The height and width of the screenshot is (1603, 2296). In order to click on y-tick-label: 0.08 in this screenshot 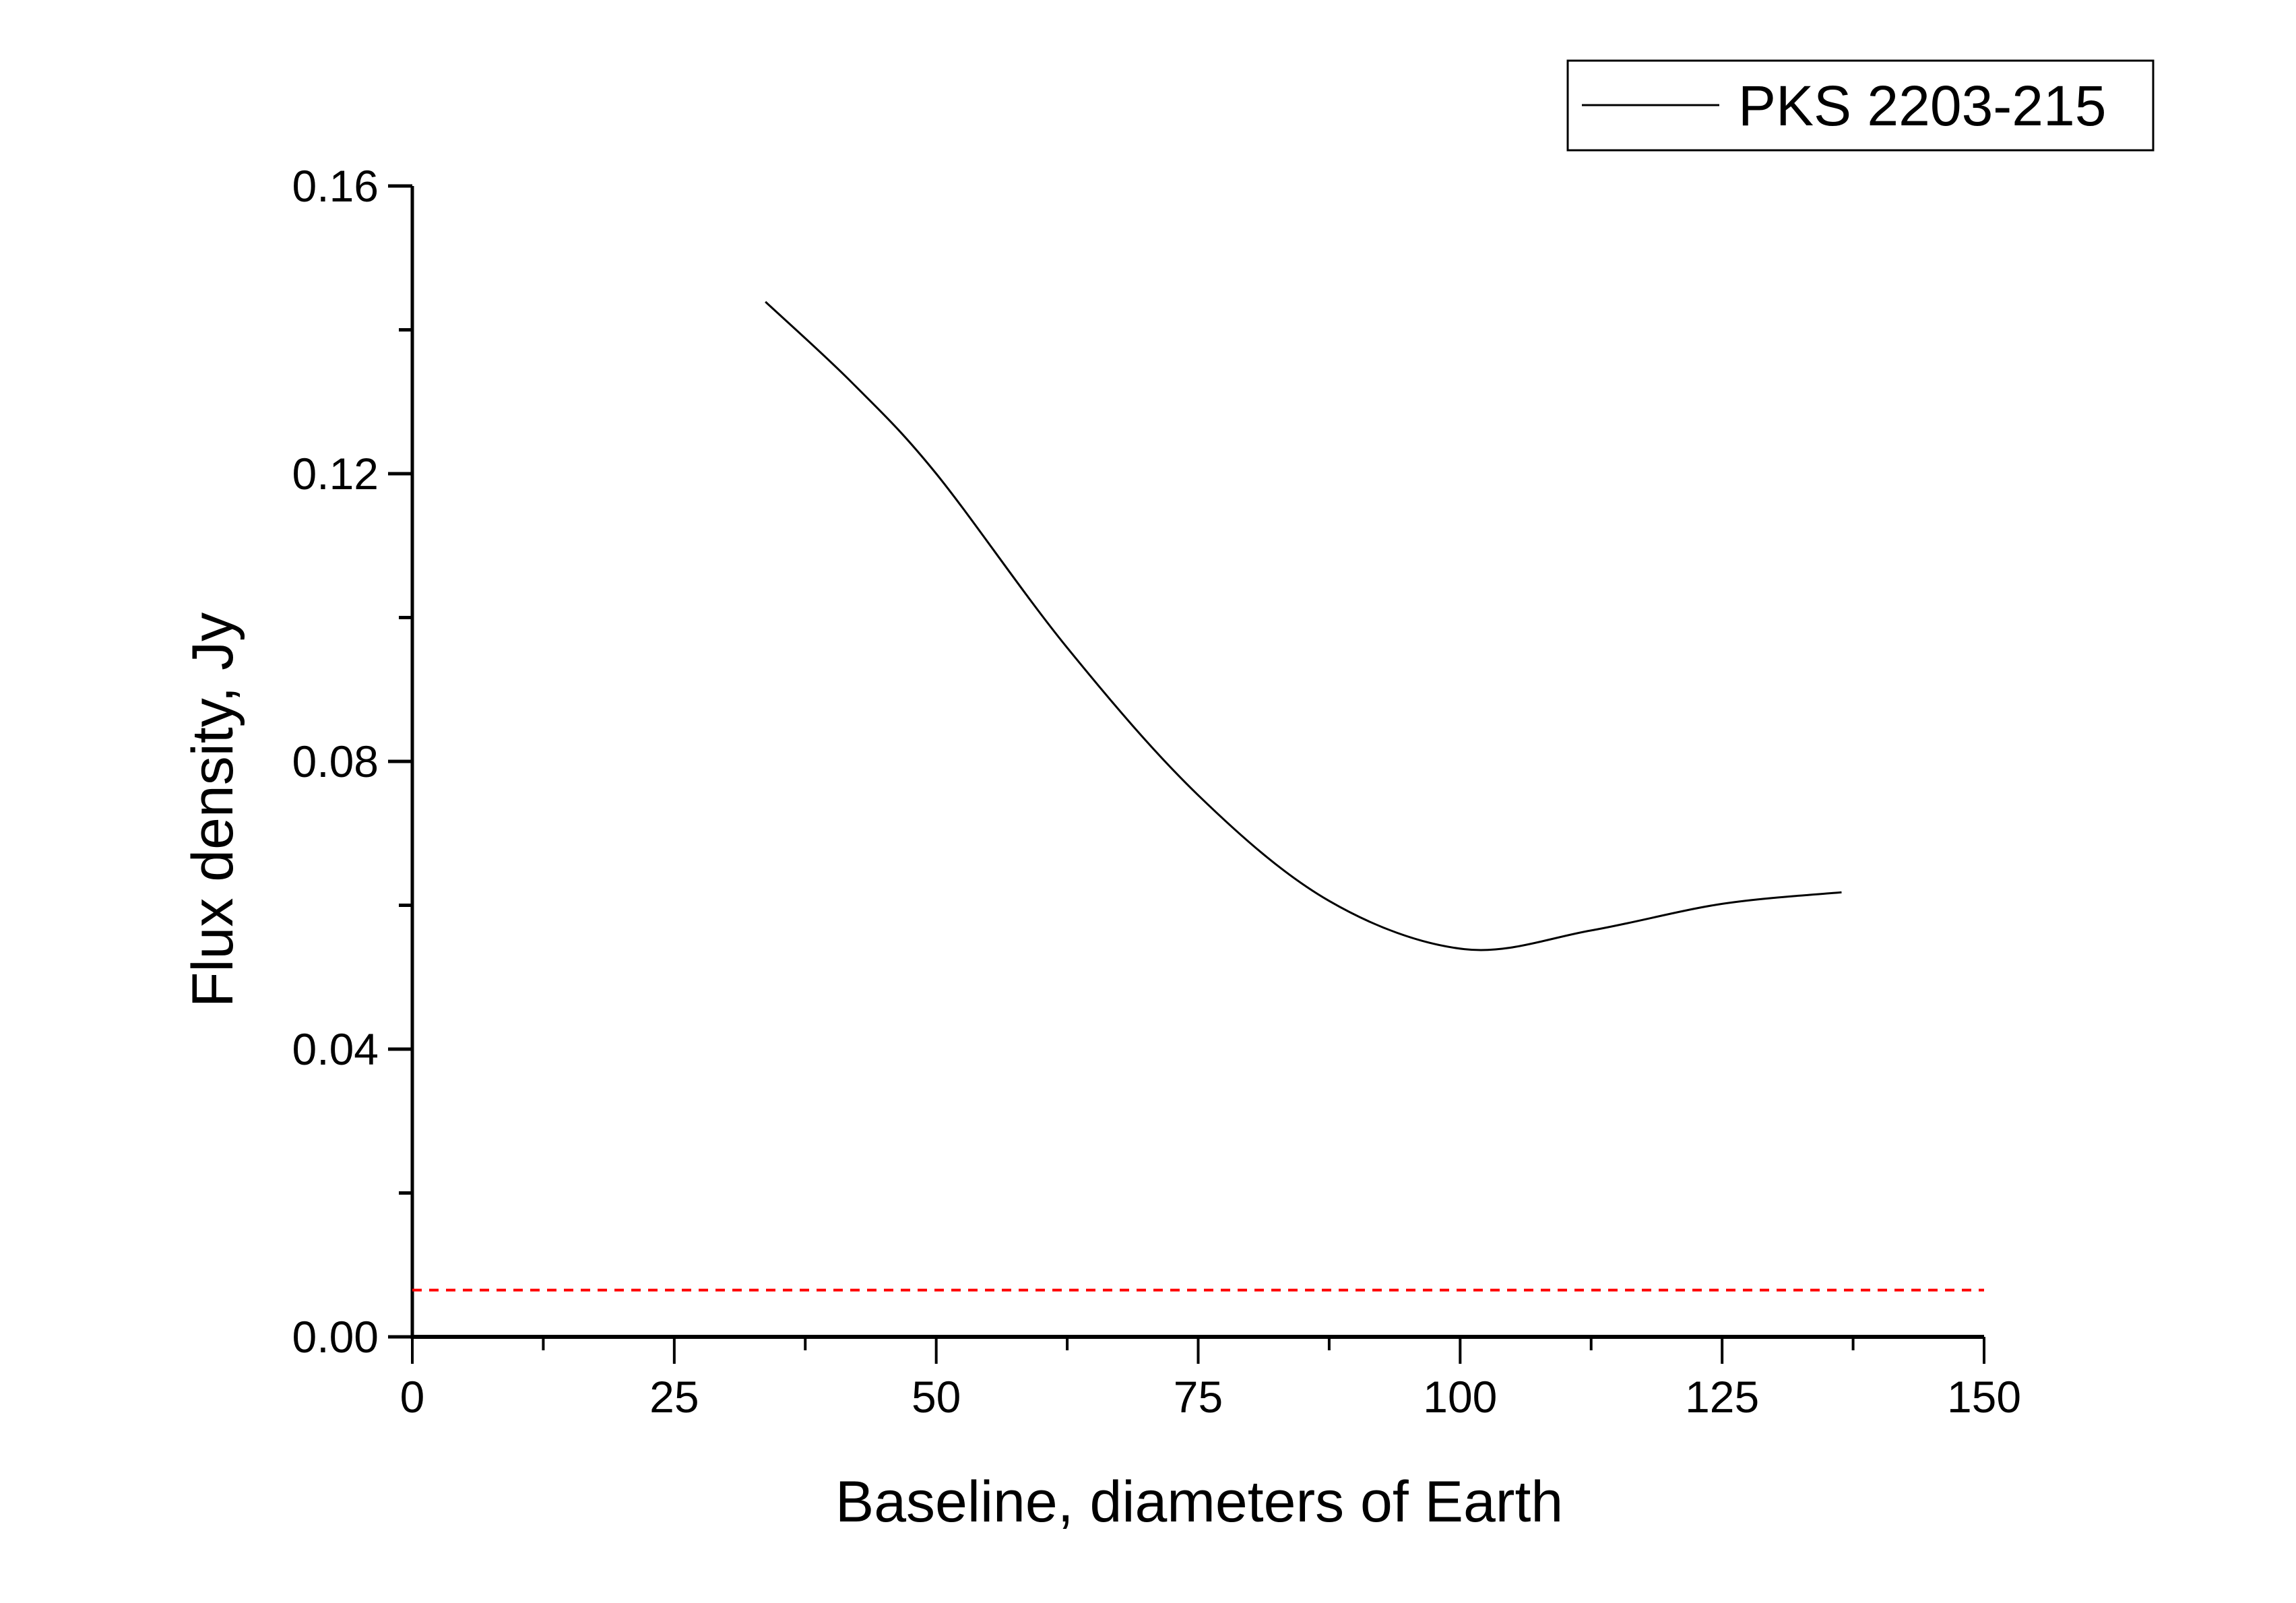, I will do `click(335, 761)`.